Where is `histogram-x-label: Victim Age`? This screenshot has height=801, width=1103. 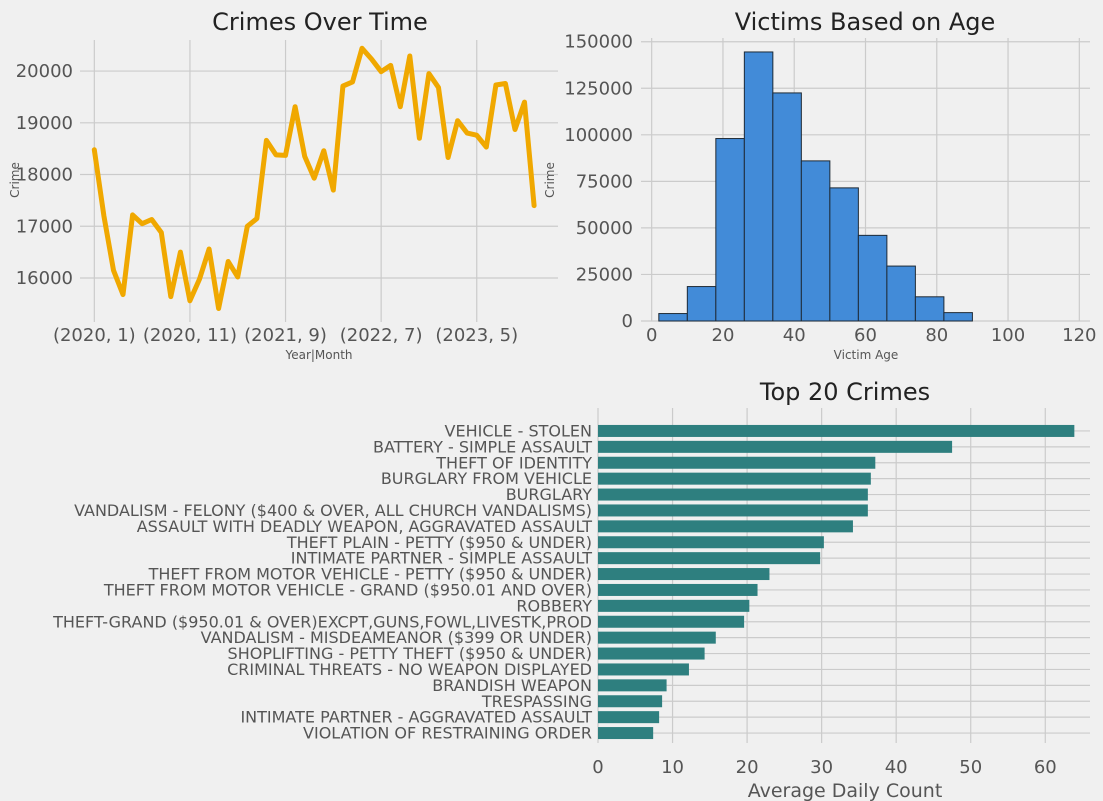 histogram-x-label: Victim Age is located at coordinates (866, 355).